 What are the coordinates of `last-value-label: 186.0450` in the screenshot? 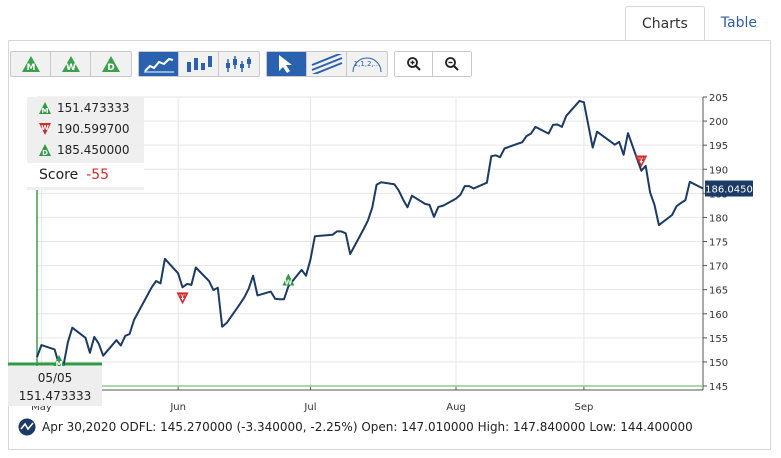 It's located at (729, 190).